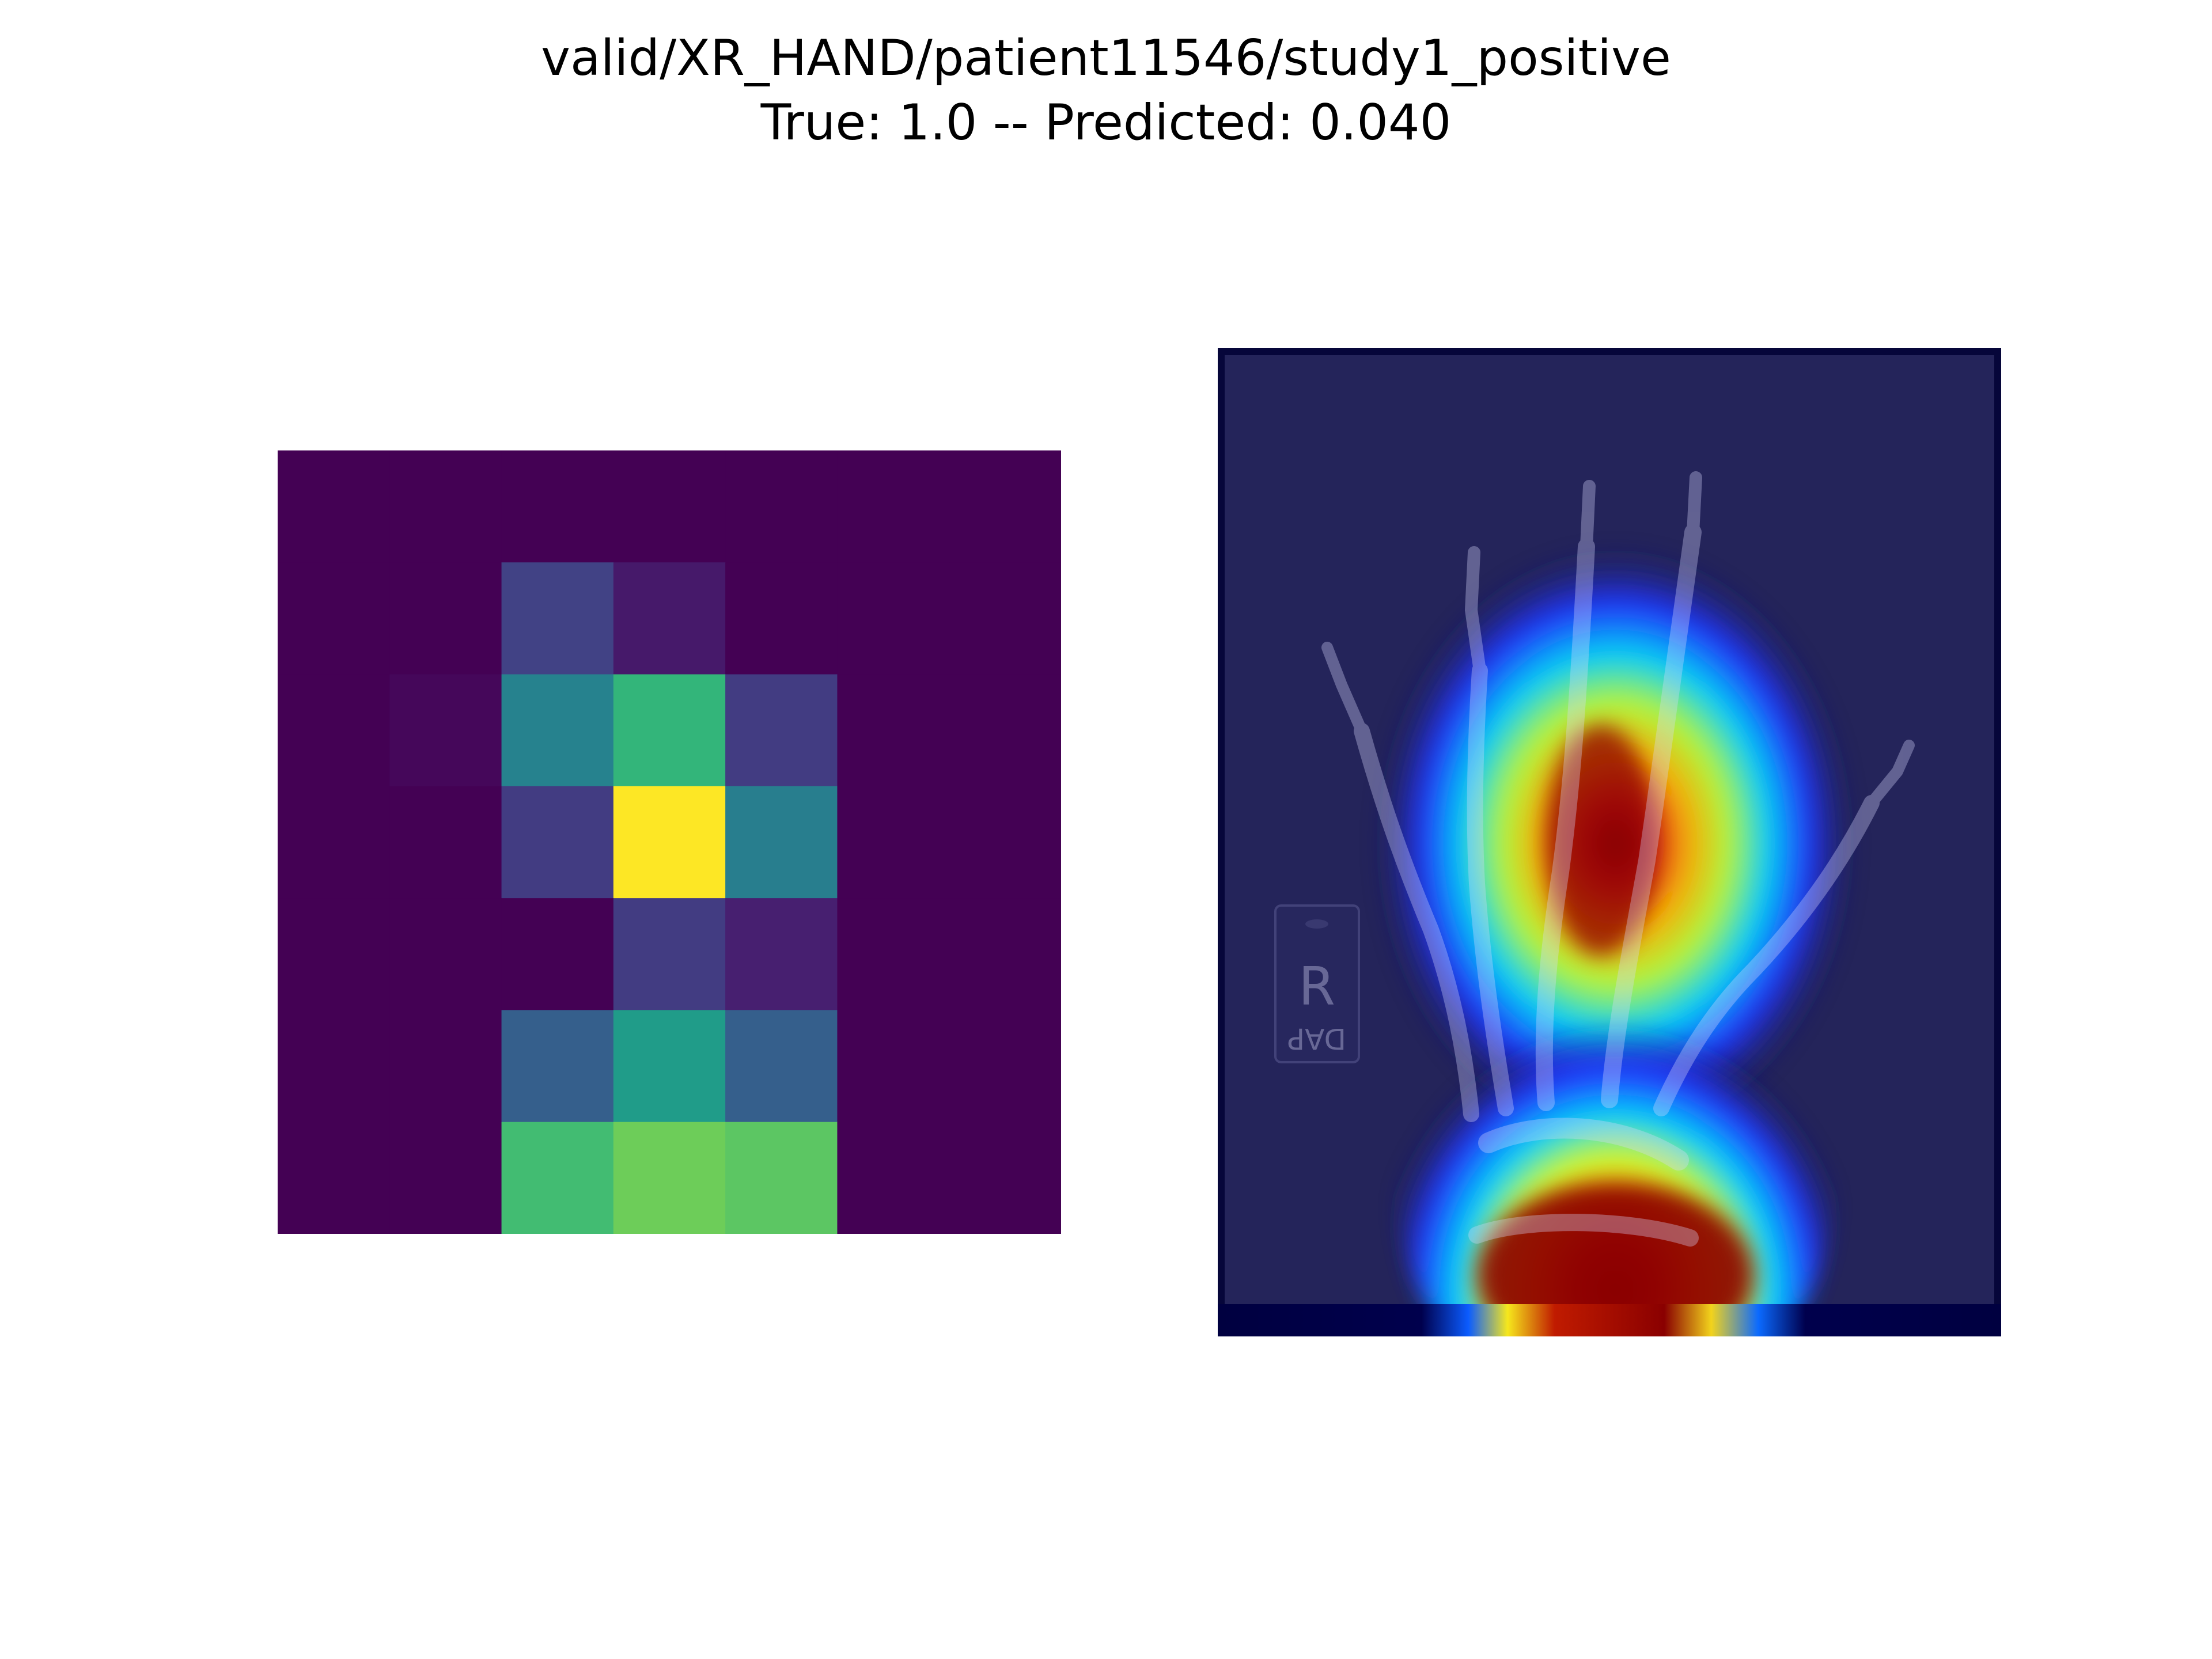 This screenshot has height=1659, width=2212. What do you see at coordinates (1106, 122) in the screenshot?
I see `title-line-2: True: 1.0 -- Predicted: 0.040` at bounding box center [1106, 122].